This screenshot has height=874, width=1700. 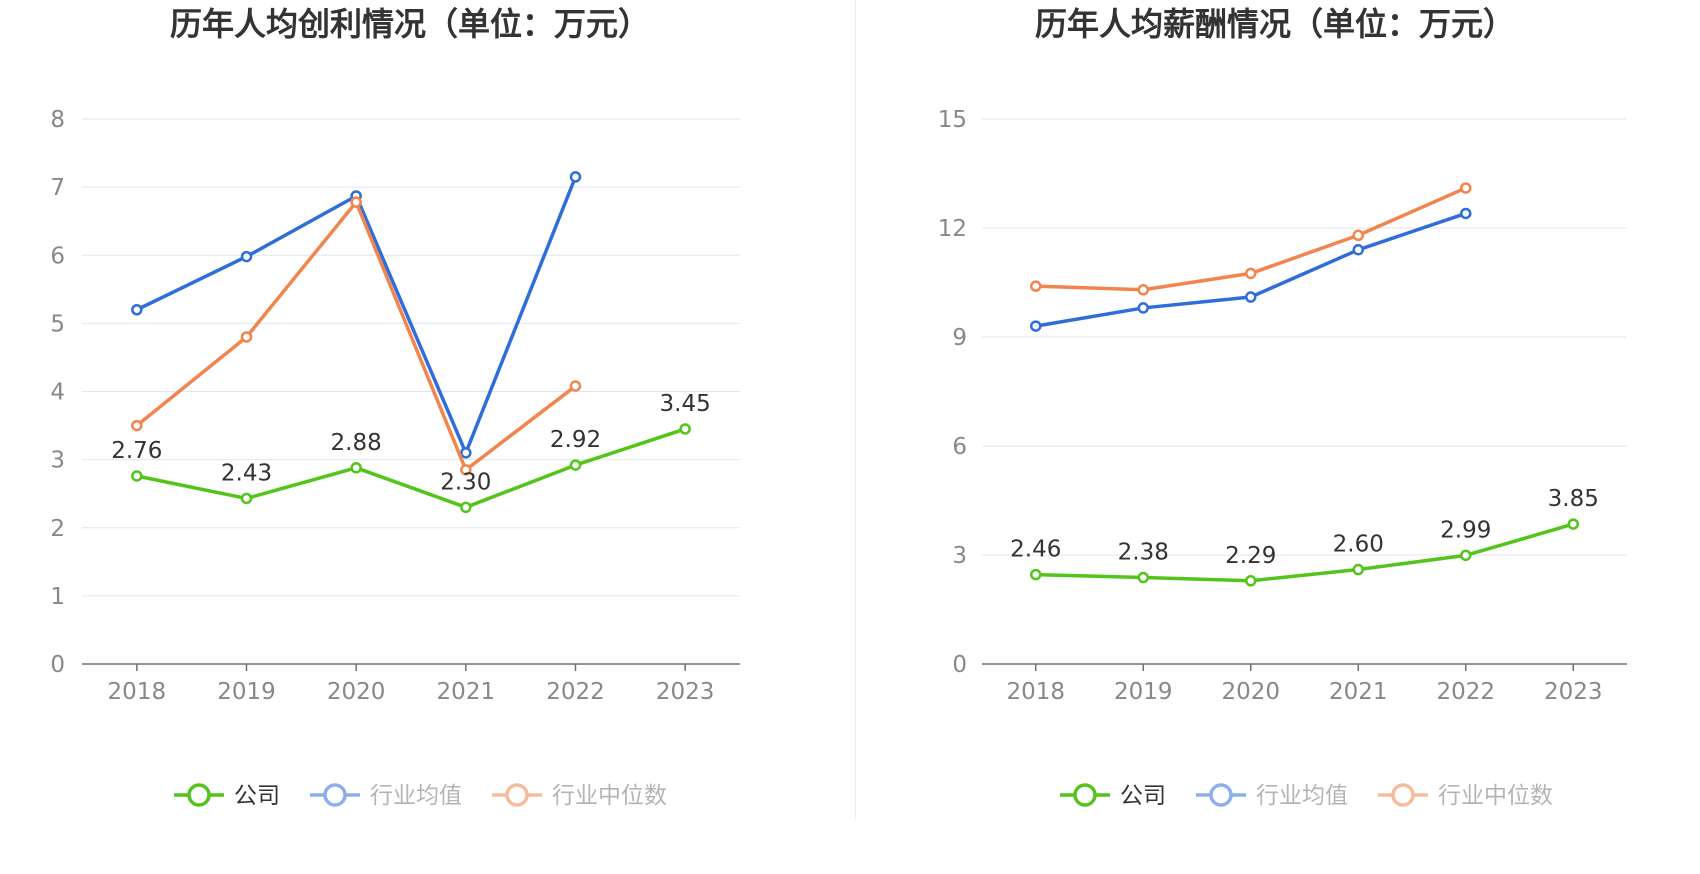 What do you see at coordinates (1358, 692) in the screenshot?
I see `chart1-x-tick-label: 2021` at bounding box center [1358, 692].